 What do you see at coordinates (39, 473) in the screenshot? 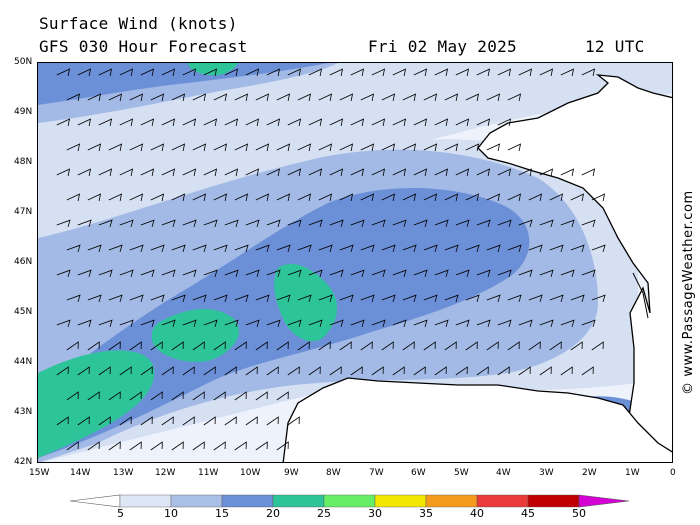
I see `lon-label: 15W` at bounding box center [39, 473].